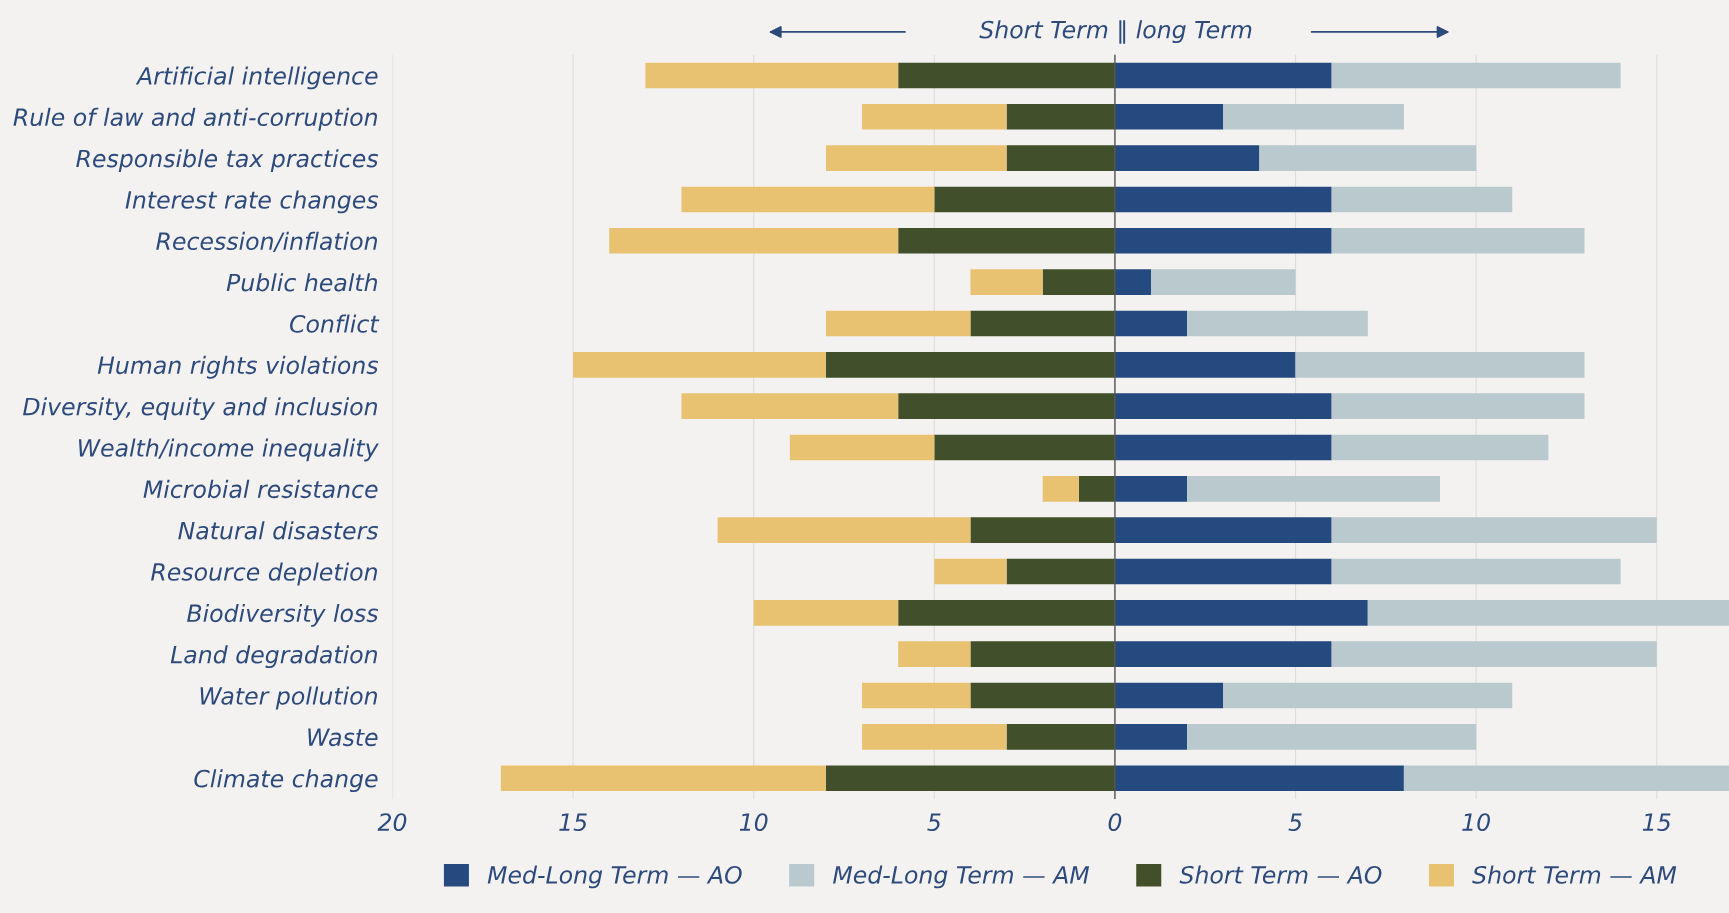 The width and height of the screenshot is (1729, 913). I want to click on x-tick-label: 15, so click(1656, 822).